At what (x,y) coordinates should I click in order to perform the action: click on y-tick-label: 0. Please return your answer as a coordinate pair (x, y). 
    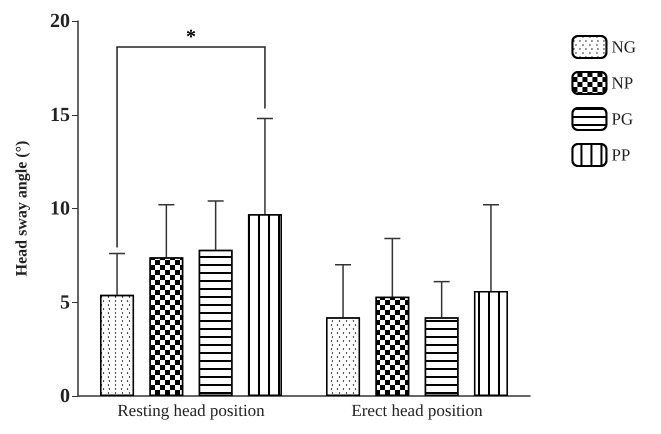
    Looking at the image, I should click on (65, 396).